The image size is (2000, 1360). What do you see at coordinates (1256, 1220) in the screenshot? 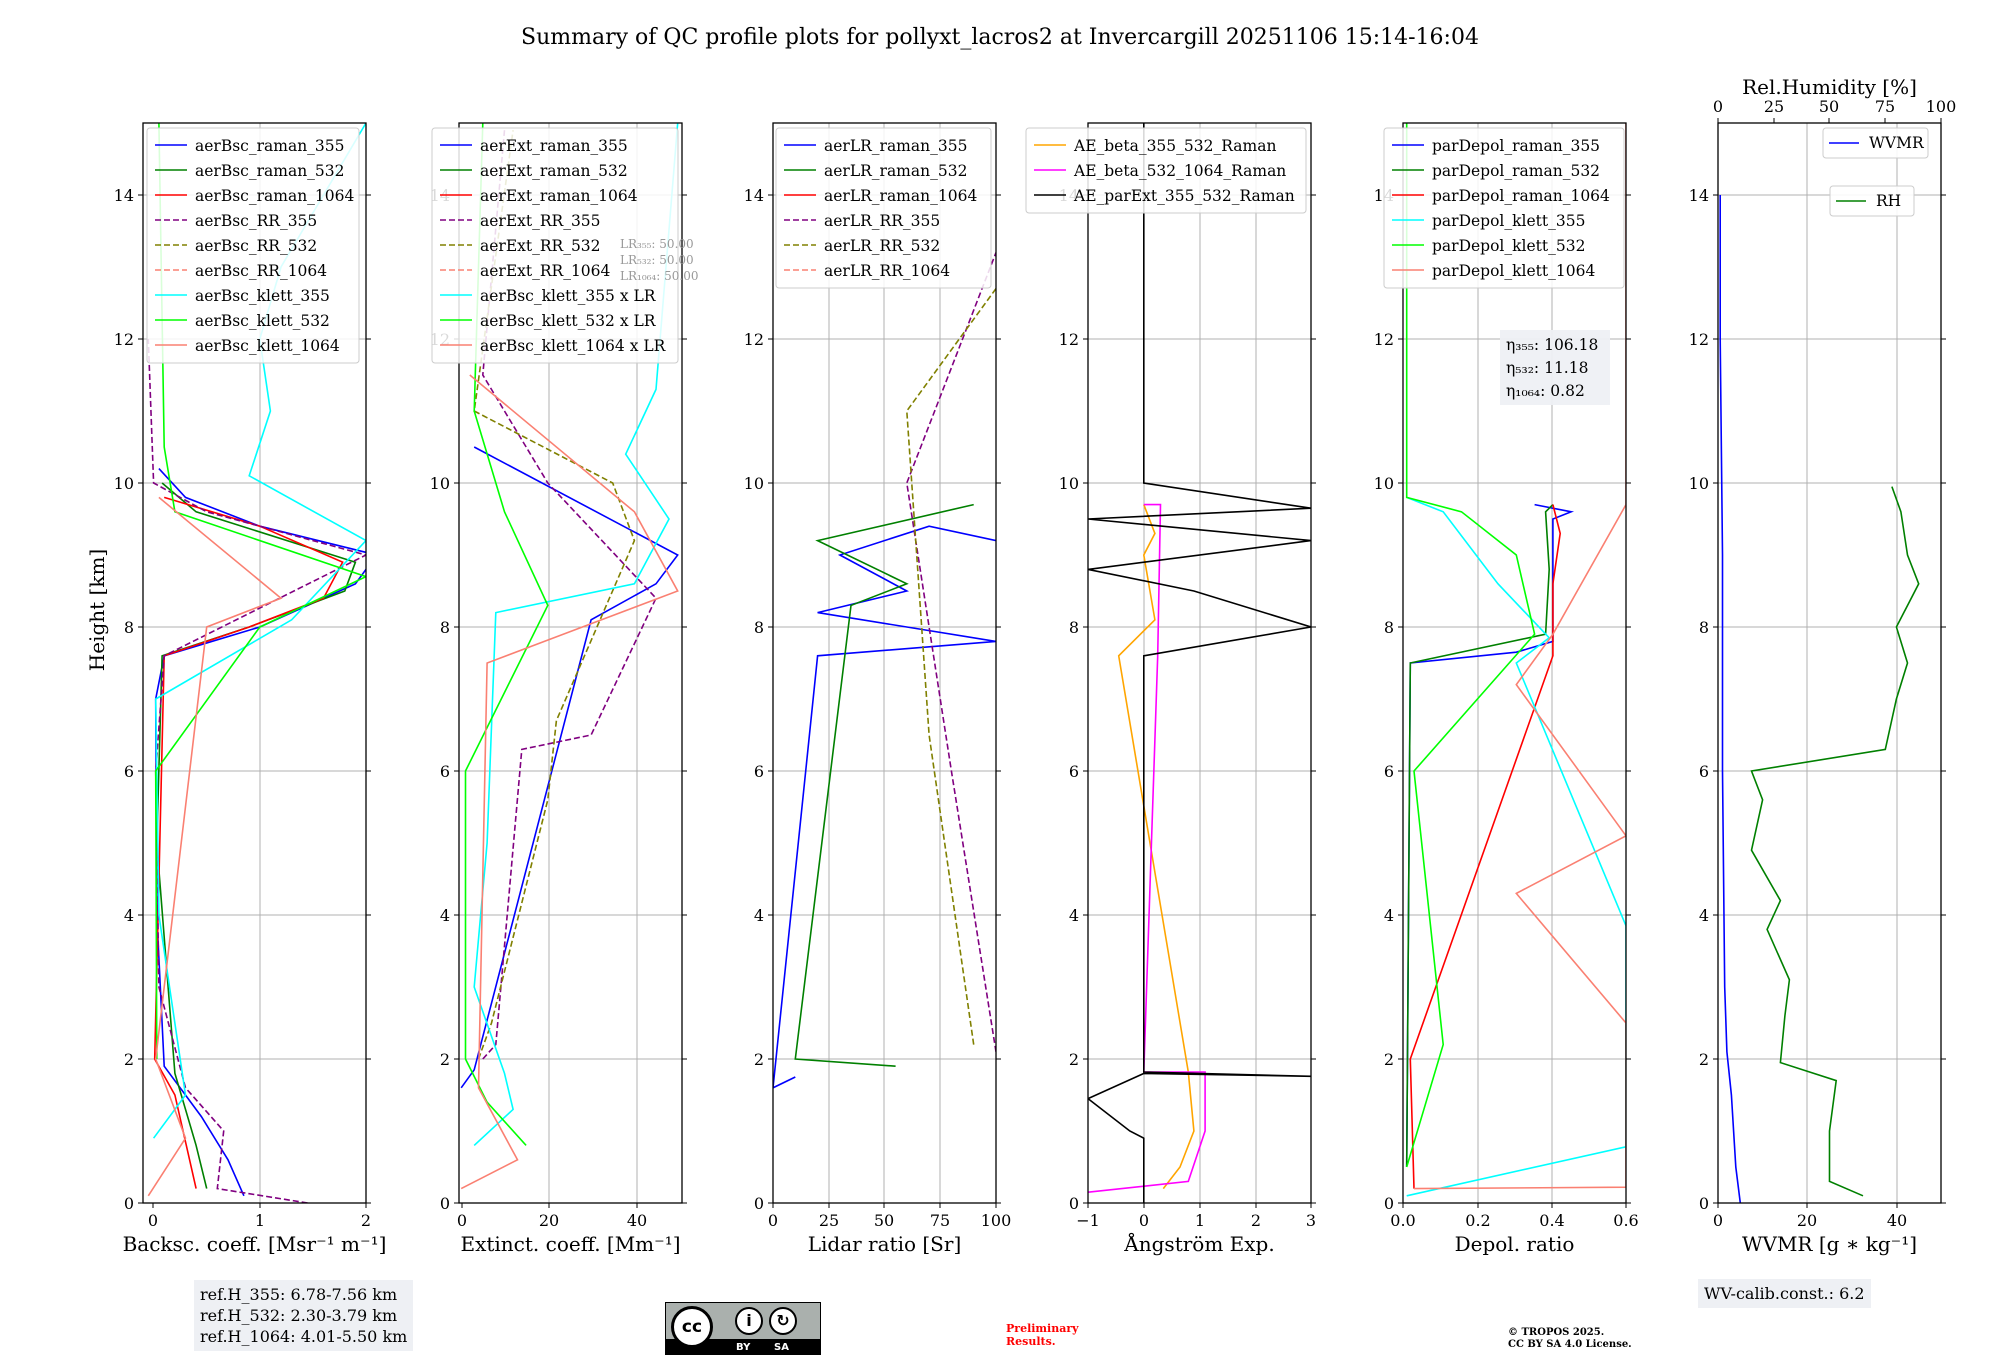
I see `x-tick-label: 2` at bounding box center [1256, 1220].